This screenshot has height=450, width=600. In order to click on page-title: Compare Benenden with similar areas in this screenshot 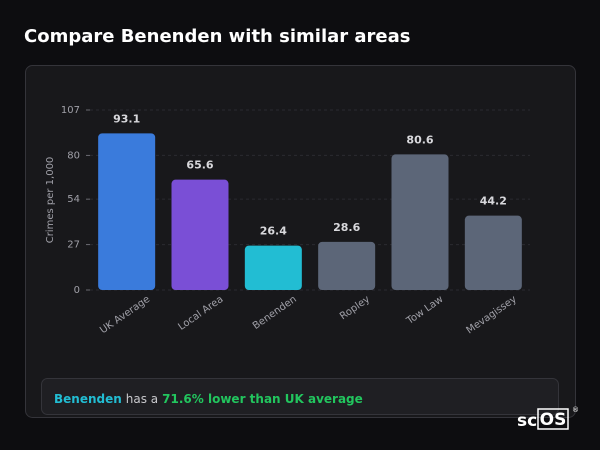, I will do `click(217, 36)`.